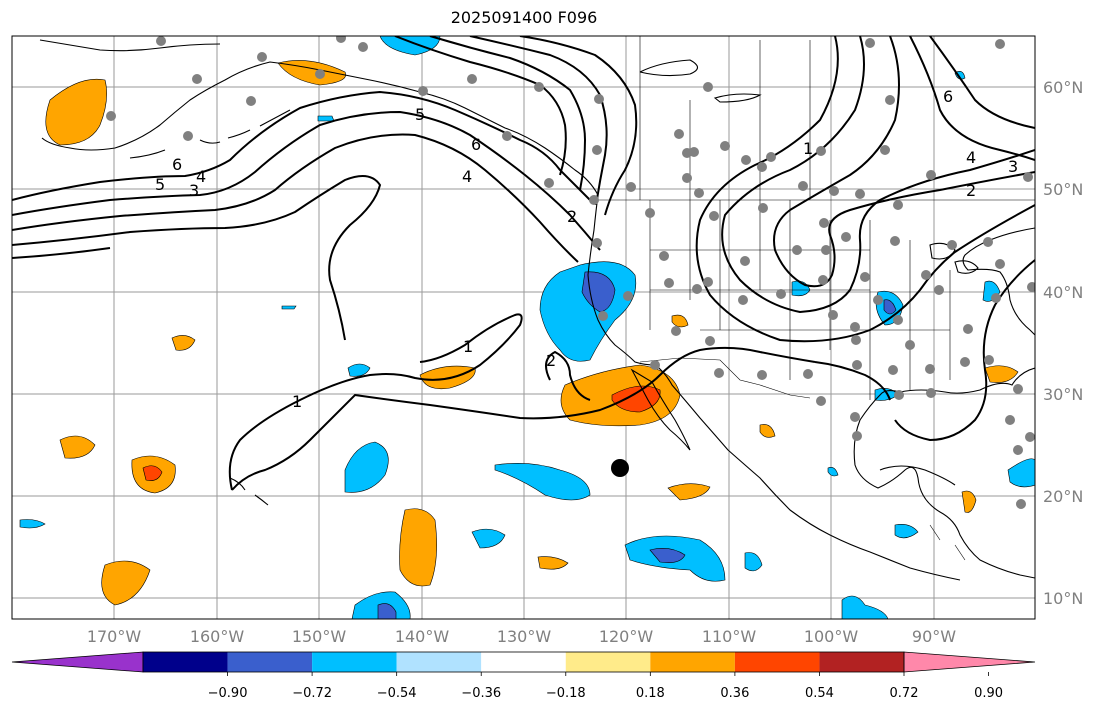 The width and height of the screenshot is (1105, 712). What do you see at coordinates (210, 134) in the screenshot?
I see `aleutian-chain` at bounding box center [210, 134].